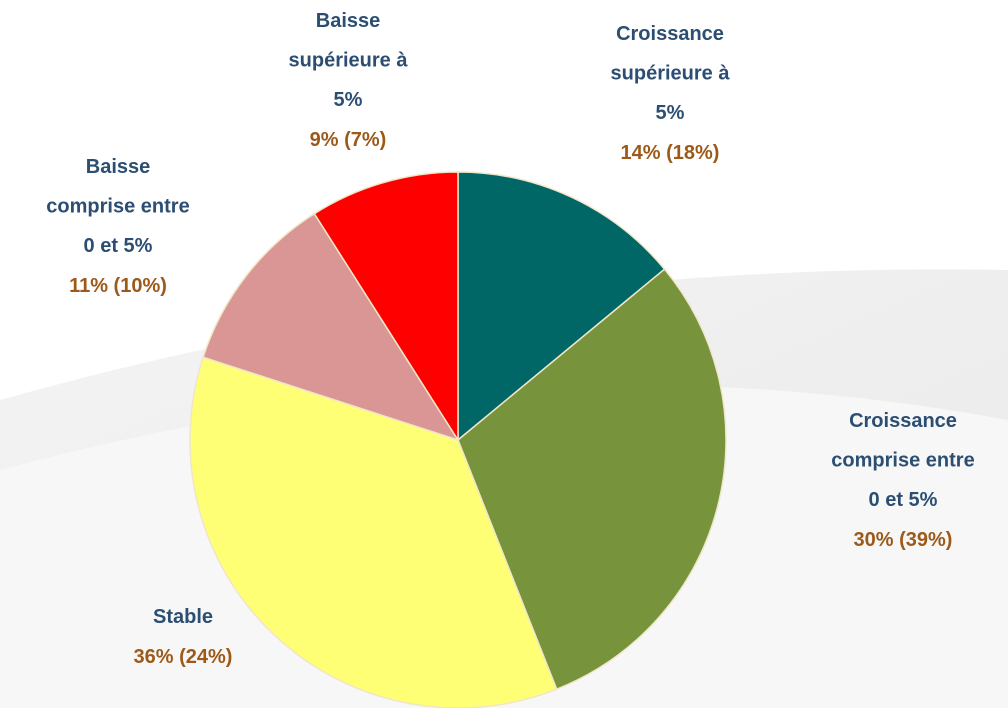  Describe the element at coordinates (670, 153) in the screenshot. I see `value-label: 14% (18%)` at that location.